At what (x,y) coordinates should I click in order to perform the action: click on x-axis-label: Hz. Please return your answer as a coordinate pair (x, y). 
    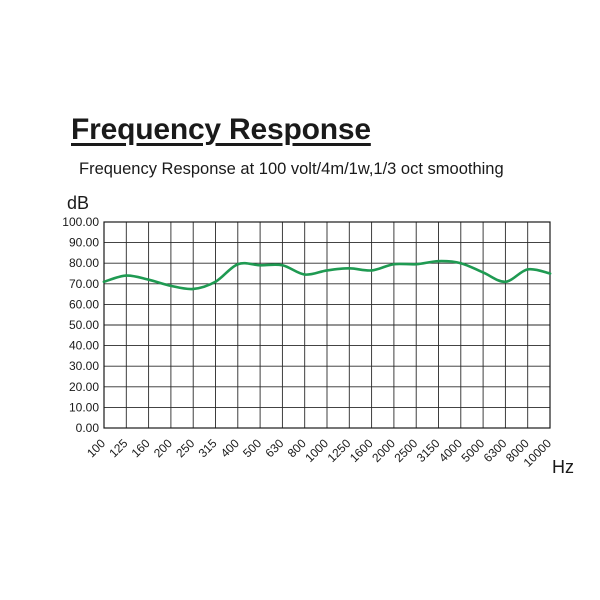
    Looking at the image, I should click on (563, 467).